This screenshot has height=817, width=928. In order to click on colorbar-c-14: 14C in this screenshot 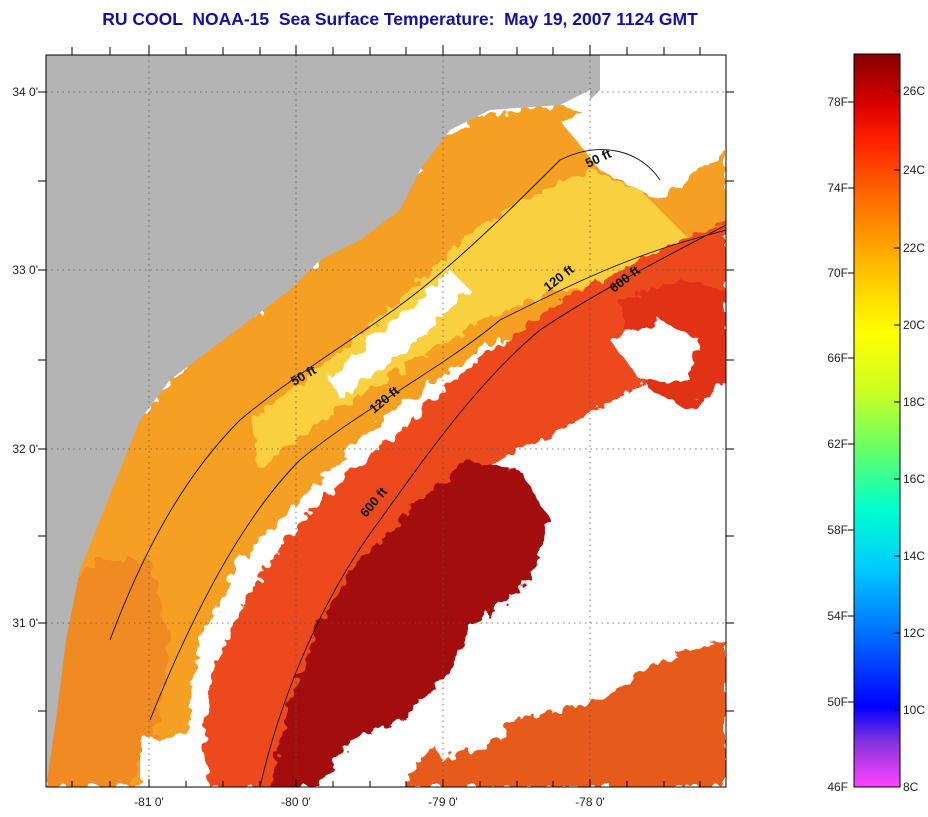, I will do `click(914, 556)`.